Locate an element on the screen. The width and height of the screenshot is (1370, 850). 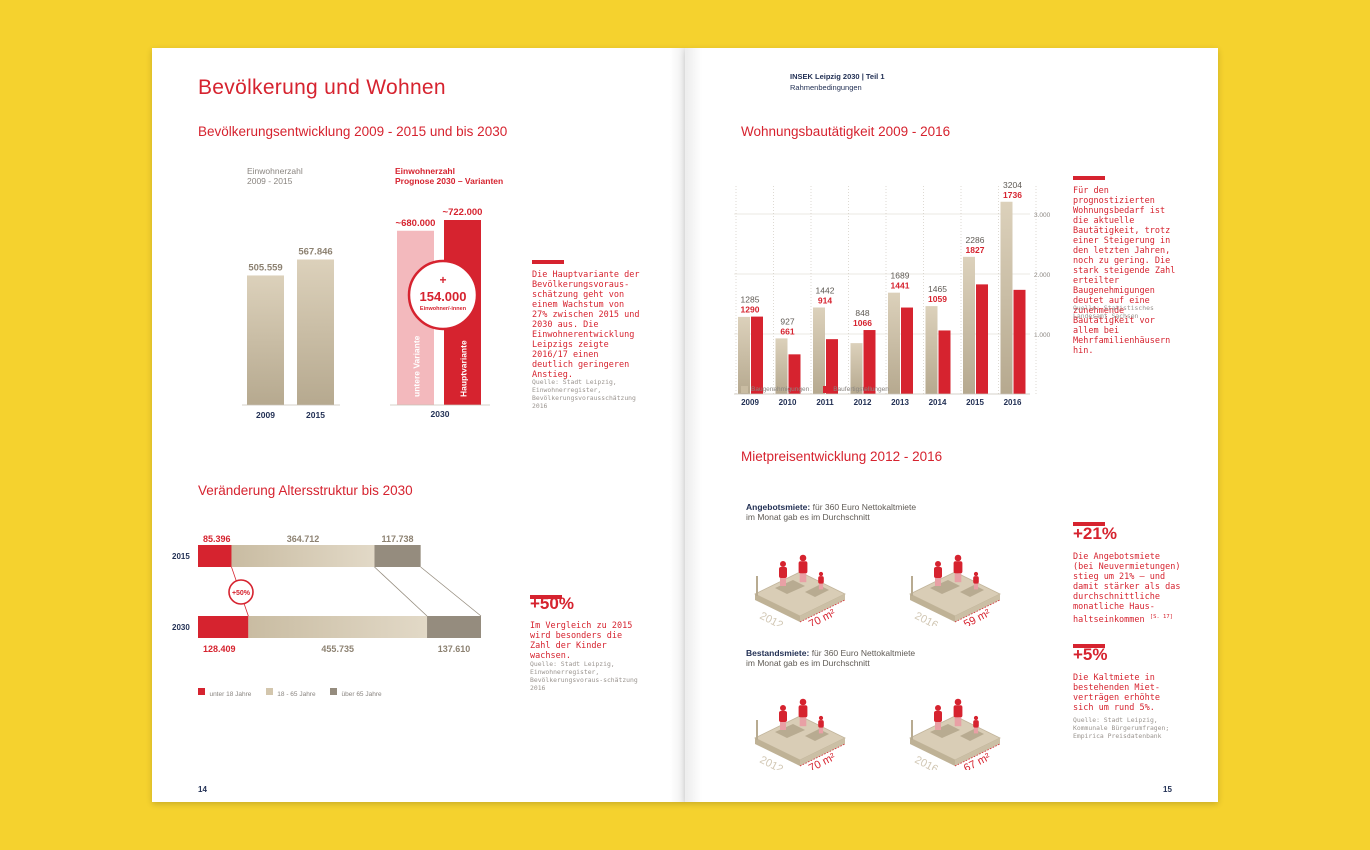
growth-unit: Einwohner/-innen is located at coordinates (443, 309).